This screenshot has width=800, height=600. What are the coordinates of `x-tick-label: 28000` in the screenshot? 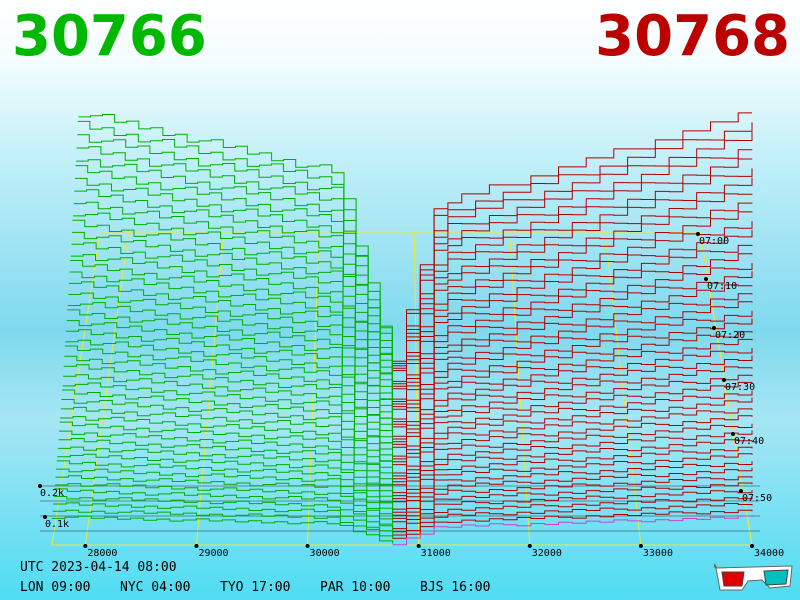 It's located at (102, 553).